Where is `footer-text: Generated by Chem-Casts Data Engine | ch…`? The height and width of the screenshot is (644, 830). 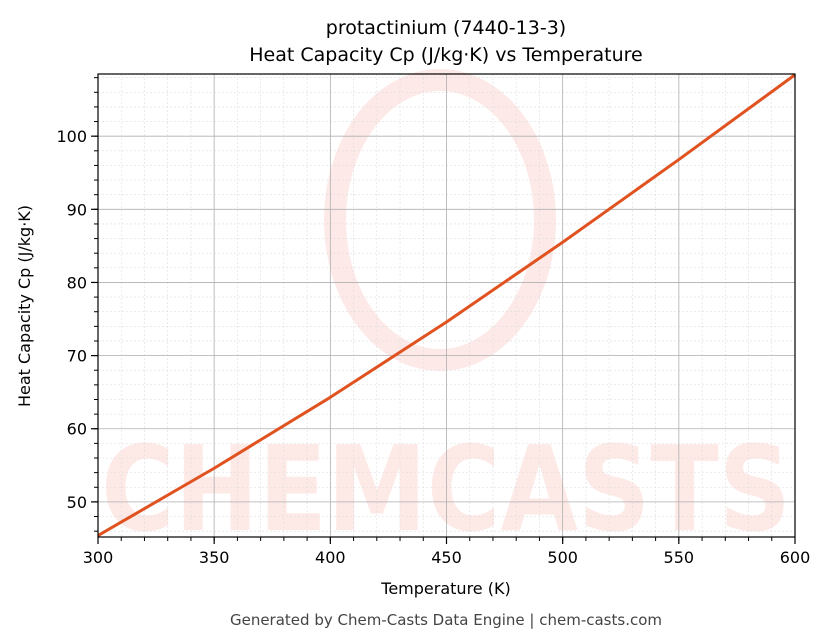
footer-text: Generated by Chem-Casts Data Engine | ch… is located at coordinates (446, 620).